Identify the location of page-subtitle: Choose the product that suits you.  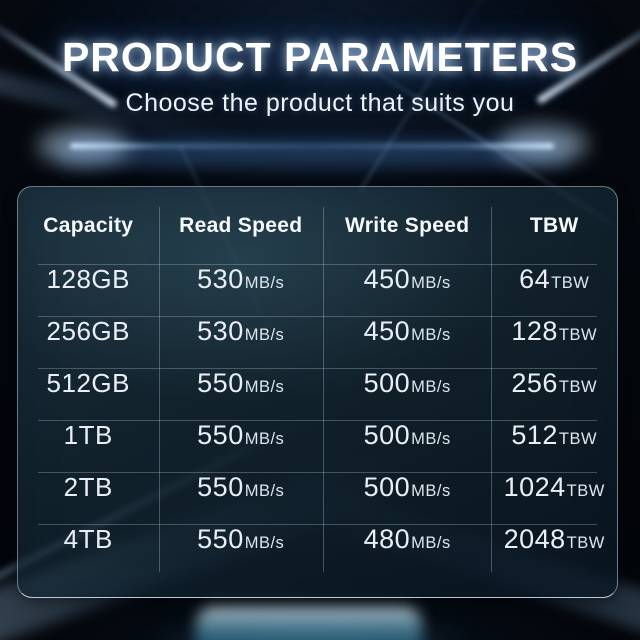
(320, 103).